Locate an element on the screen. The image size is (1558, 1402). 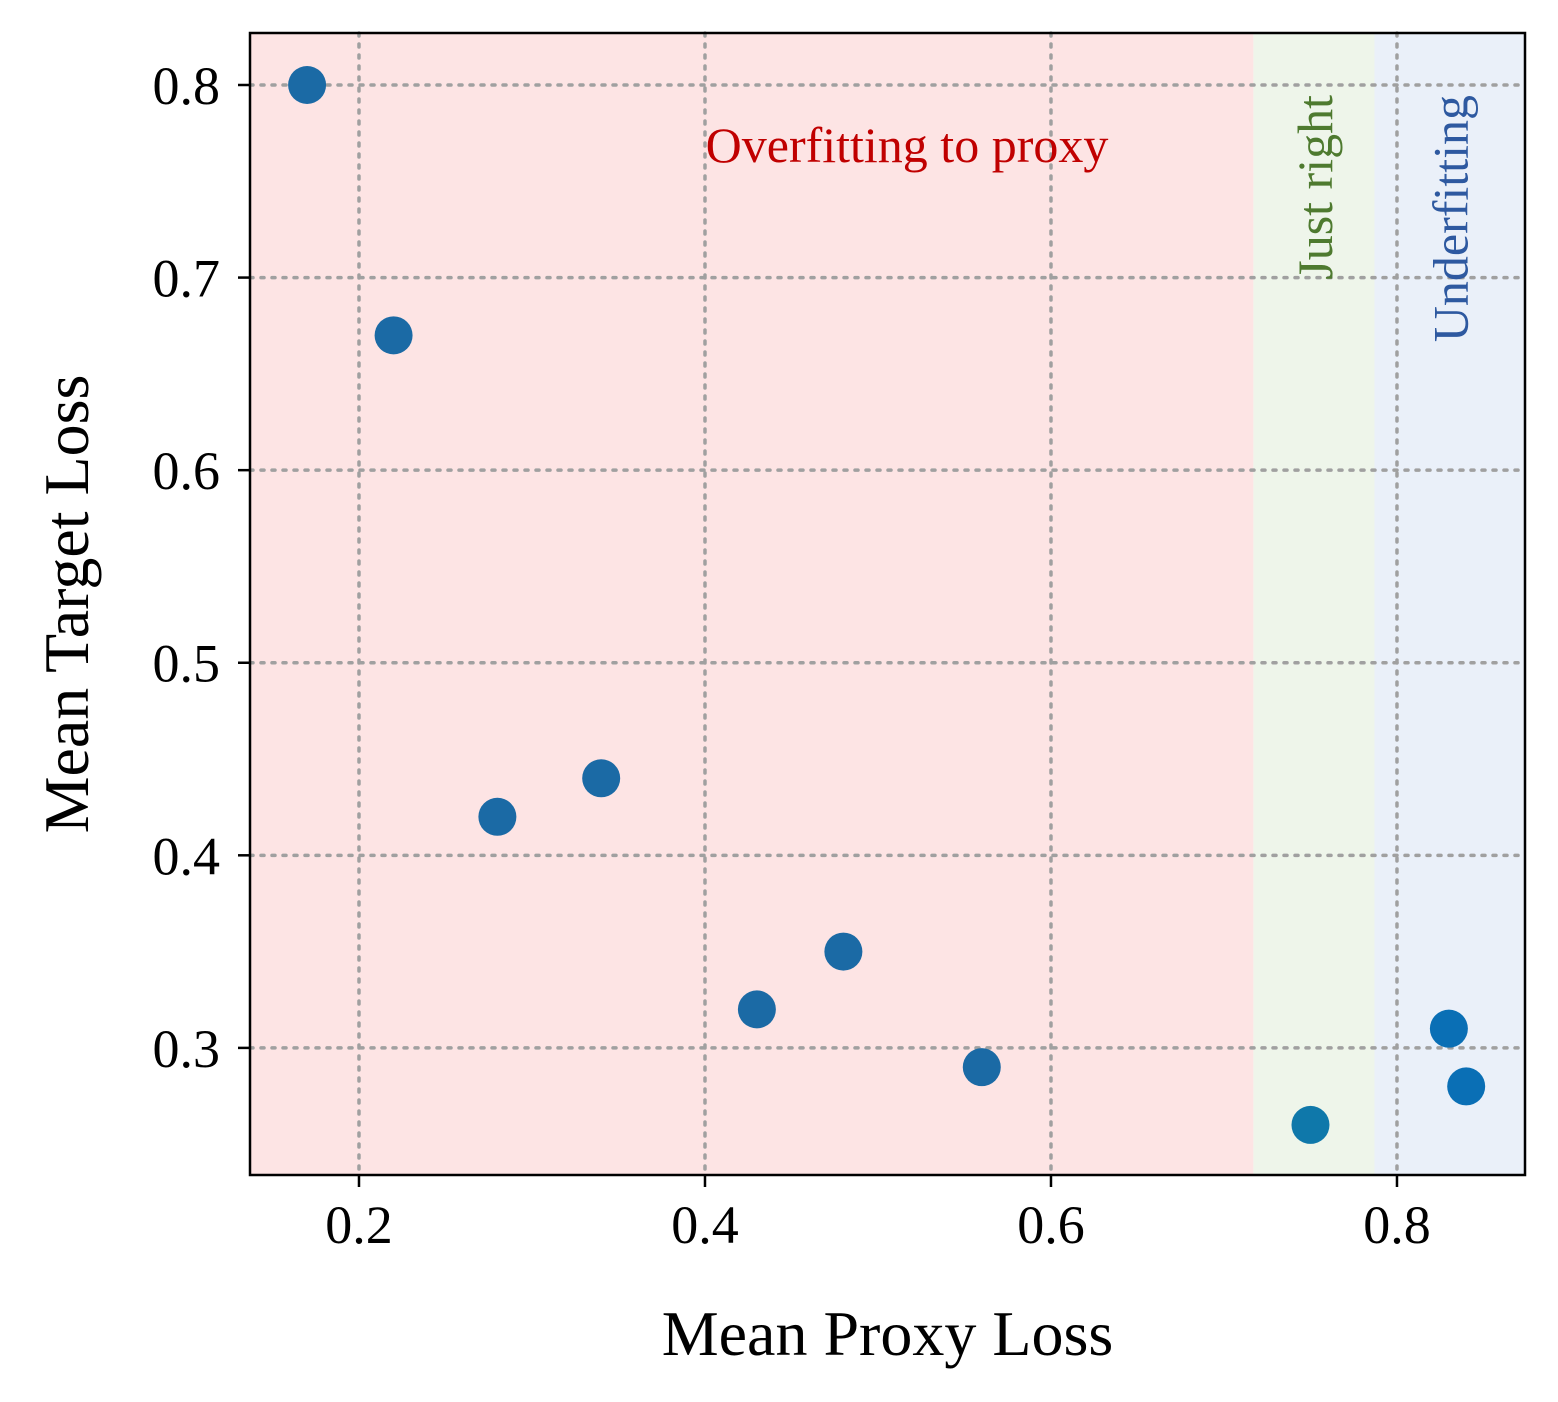
x-axis-title: Mean Proxy Loss is located at coordinates (888, 1333).